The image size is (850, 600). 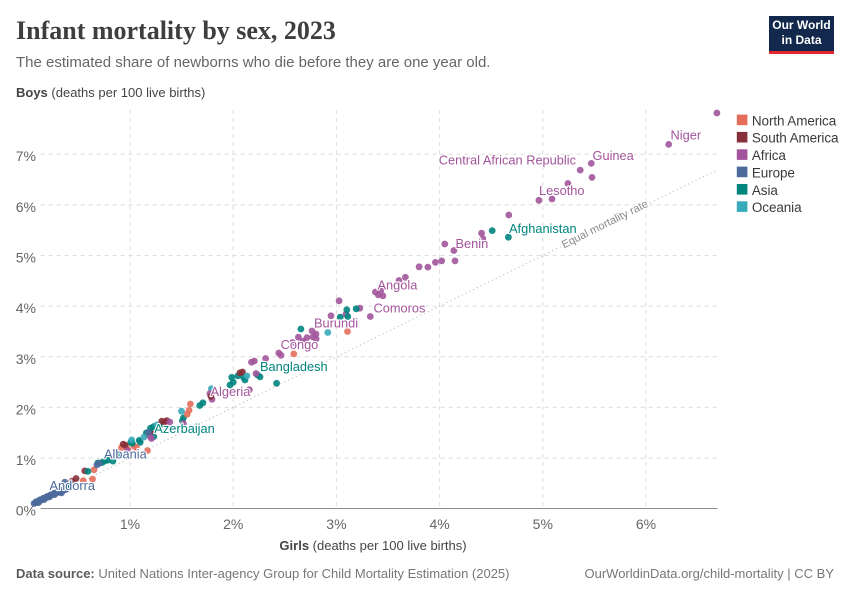 What do you see at coordinates (686, 135) in the screenshot?
I see `svg-text: Niger` at bounding box center [686, 135].